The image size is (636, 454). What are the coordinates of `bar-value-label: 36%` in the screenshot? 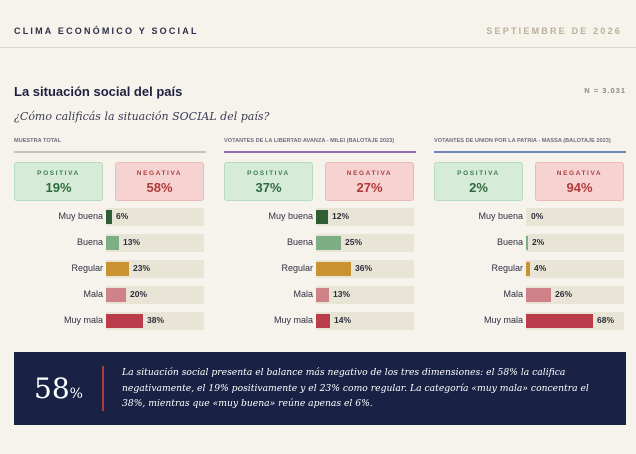 It's located at (364, 268).